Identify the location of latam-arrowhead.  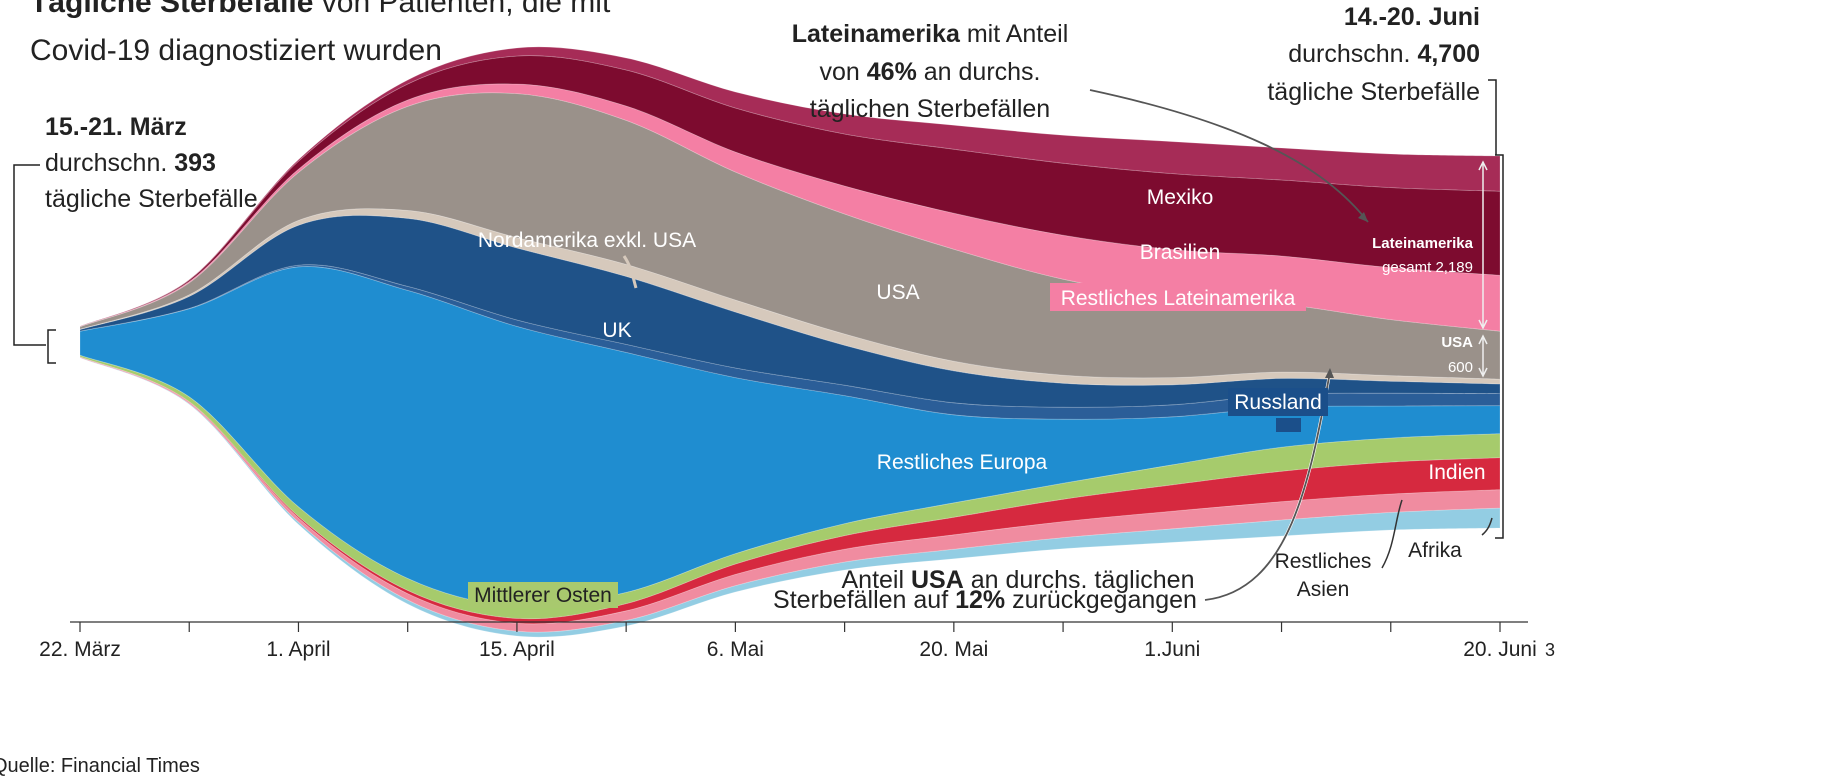
(1363, 217).